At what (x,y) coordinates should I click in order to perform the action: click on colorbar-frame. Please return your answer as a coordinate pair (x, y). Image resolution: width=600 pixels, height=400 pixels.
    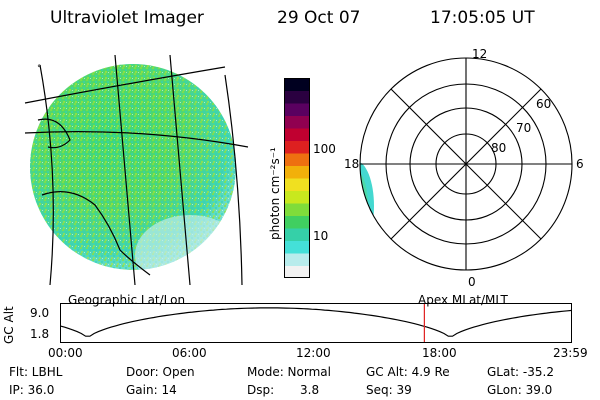
    Looking at the image, I should click on (297, 178).